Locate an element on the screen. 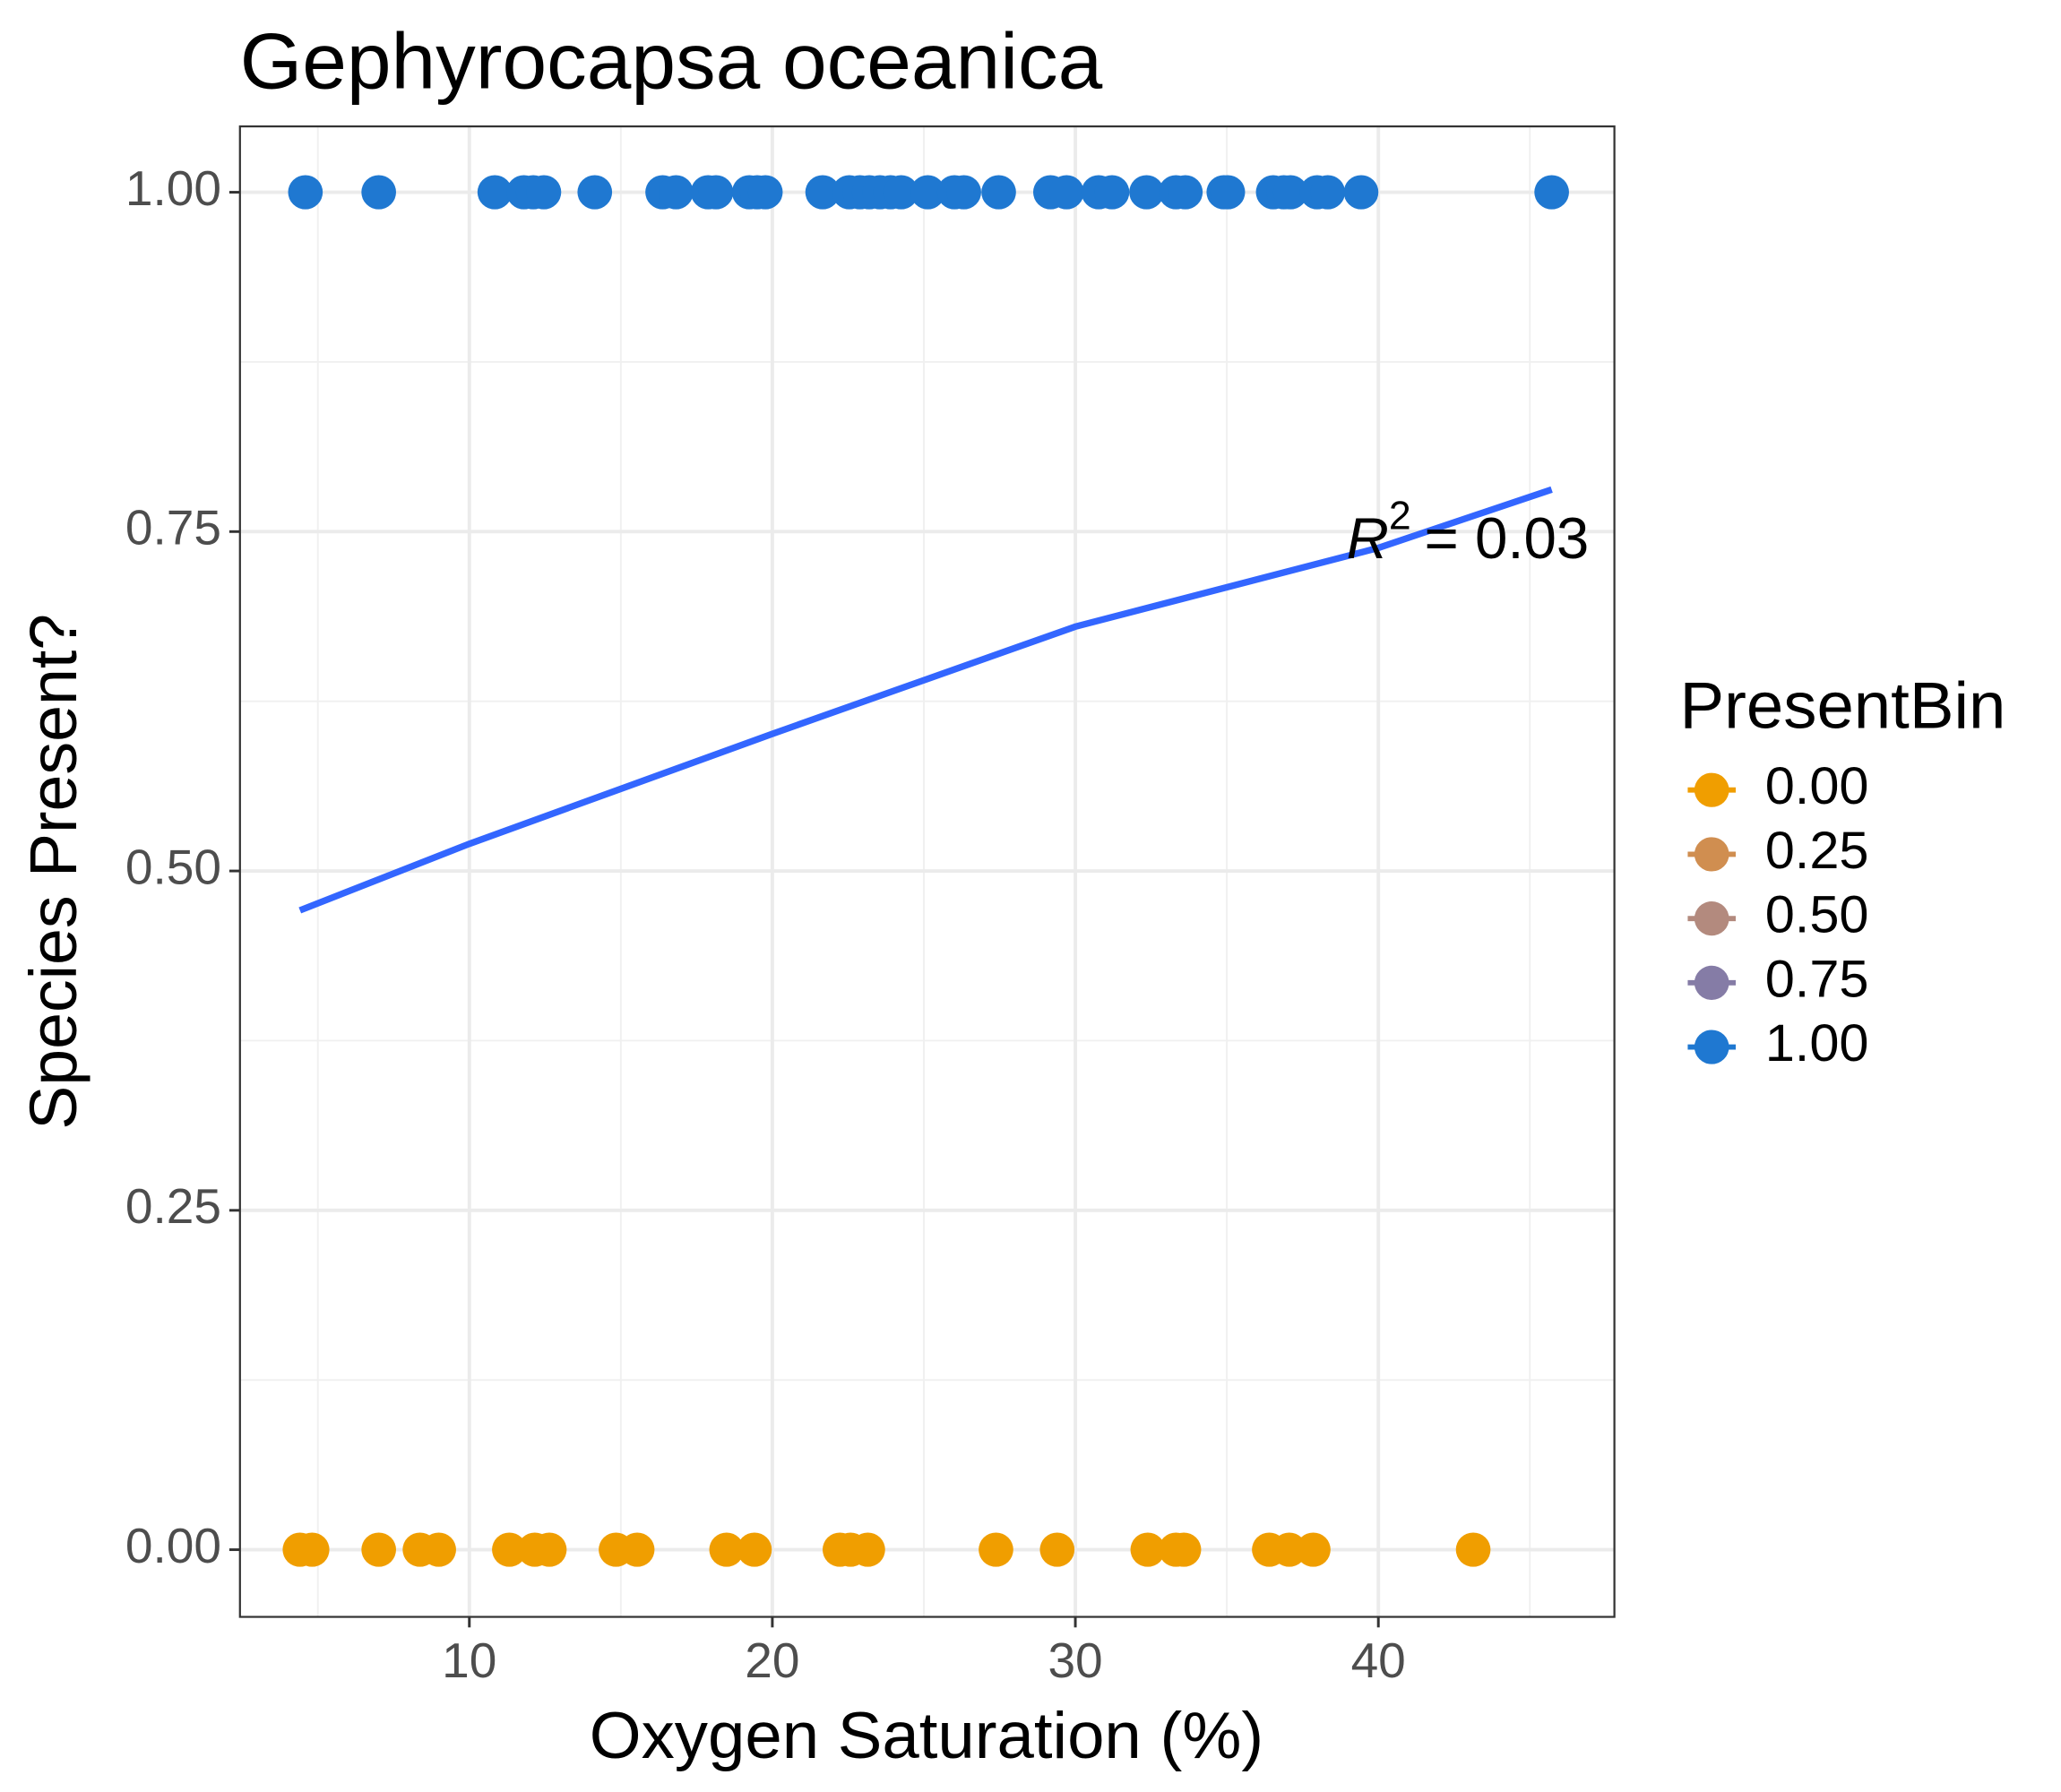 This screenshot has height=1792, width=2061. y-axis-title: Species Present? is located at coordinates (53, 872).